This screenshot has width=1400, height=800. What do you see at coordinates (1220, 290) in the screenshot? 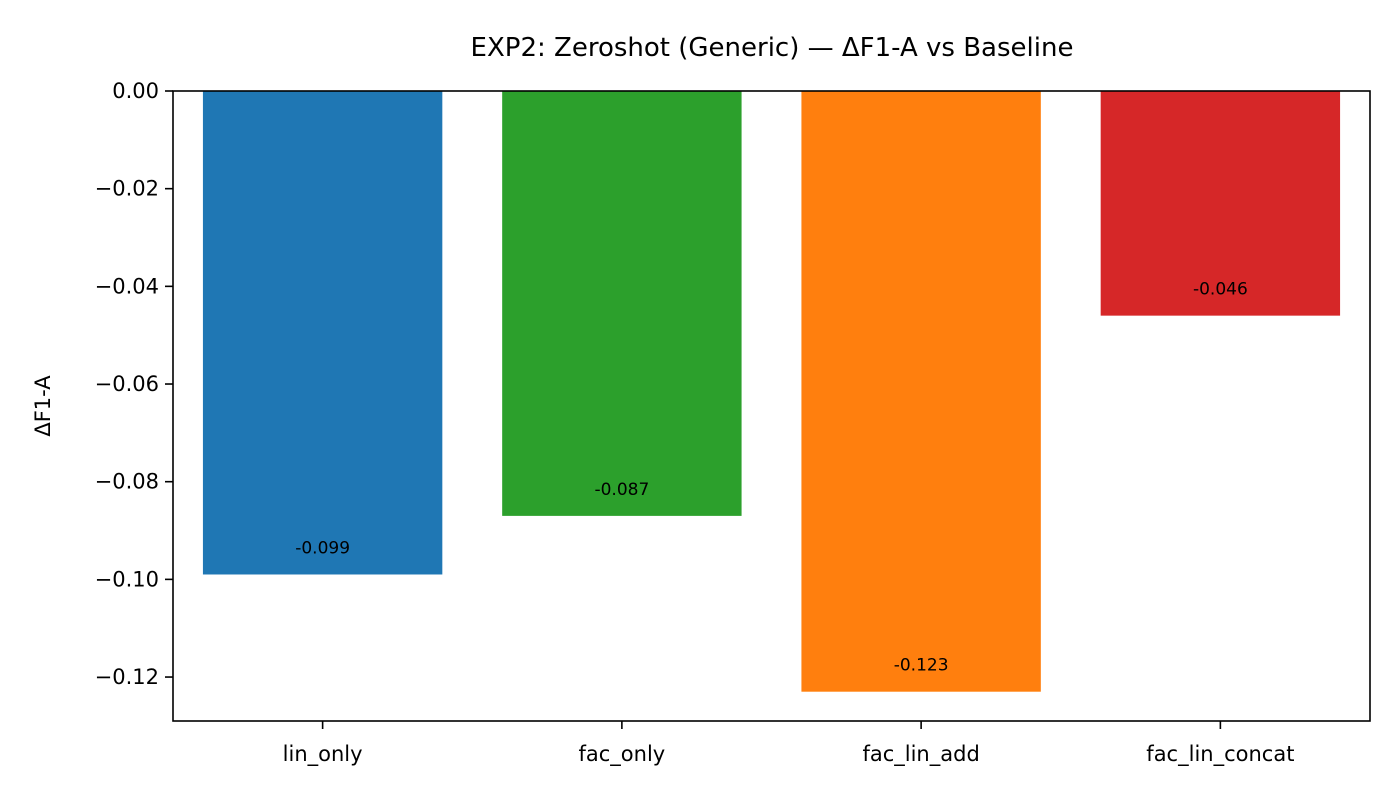
I see `data-label-fac_lin_concat: -0.046` at bounding box center [1220, 290].